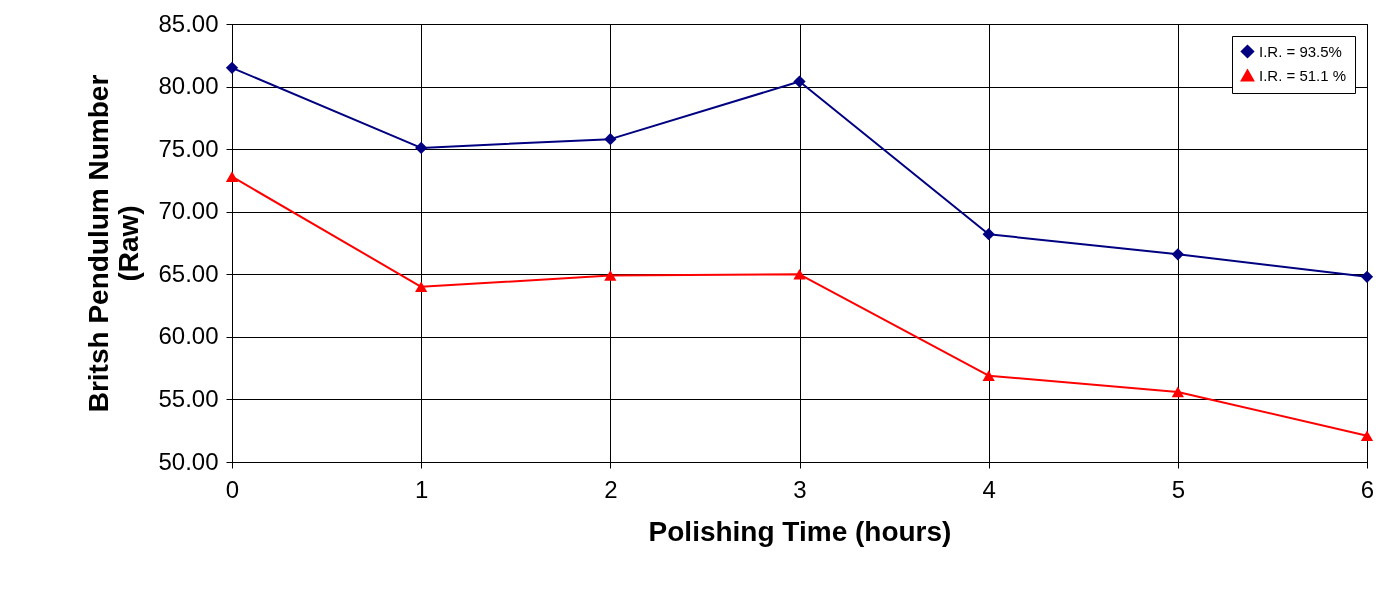 The width and height of the screenshot is (1379, 594). I want to click on x-axis-title: Polishing Time (hours), so click(800, 531).